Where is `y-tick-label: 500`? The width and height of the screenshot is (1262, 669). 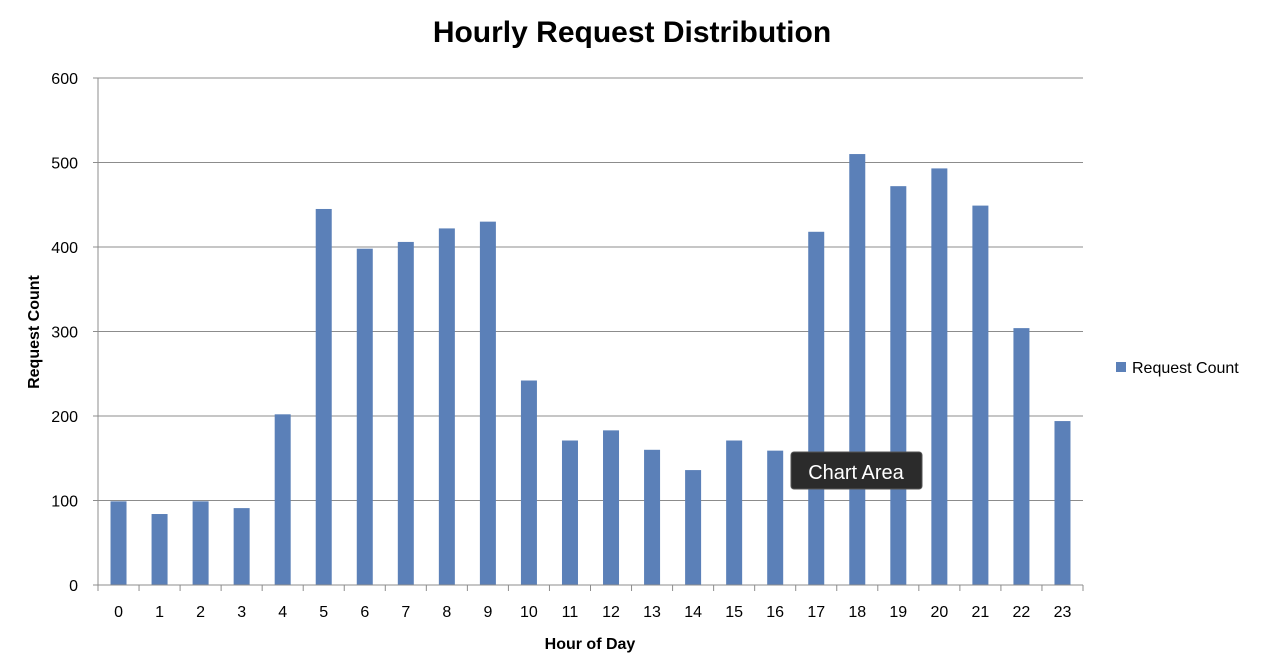
y-tick-label: 500 is located at coordinates (64, 164).